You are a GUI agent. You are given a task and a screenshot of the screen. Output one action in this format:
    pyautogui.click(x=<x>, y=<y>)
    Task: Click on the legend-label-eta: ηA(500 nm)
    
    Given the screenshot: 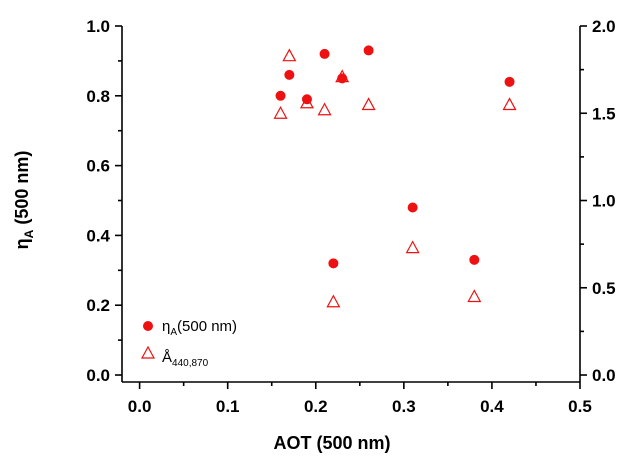 What is the action you would take?
    pyautogui.click(x=199, y=328)
    